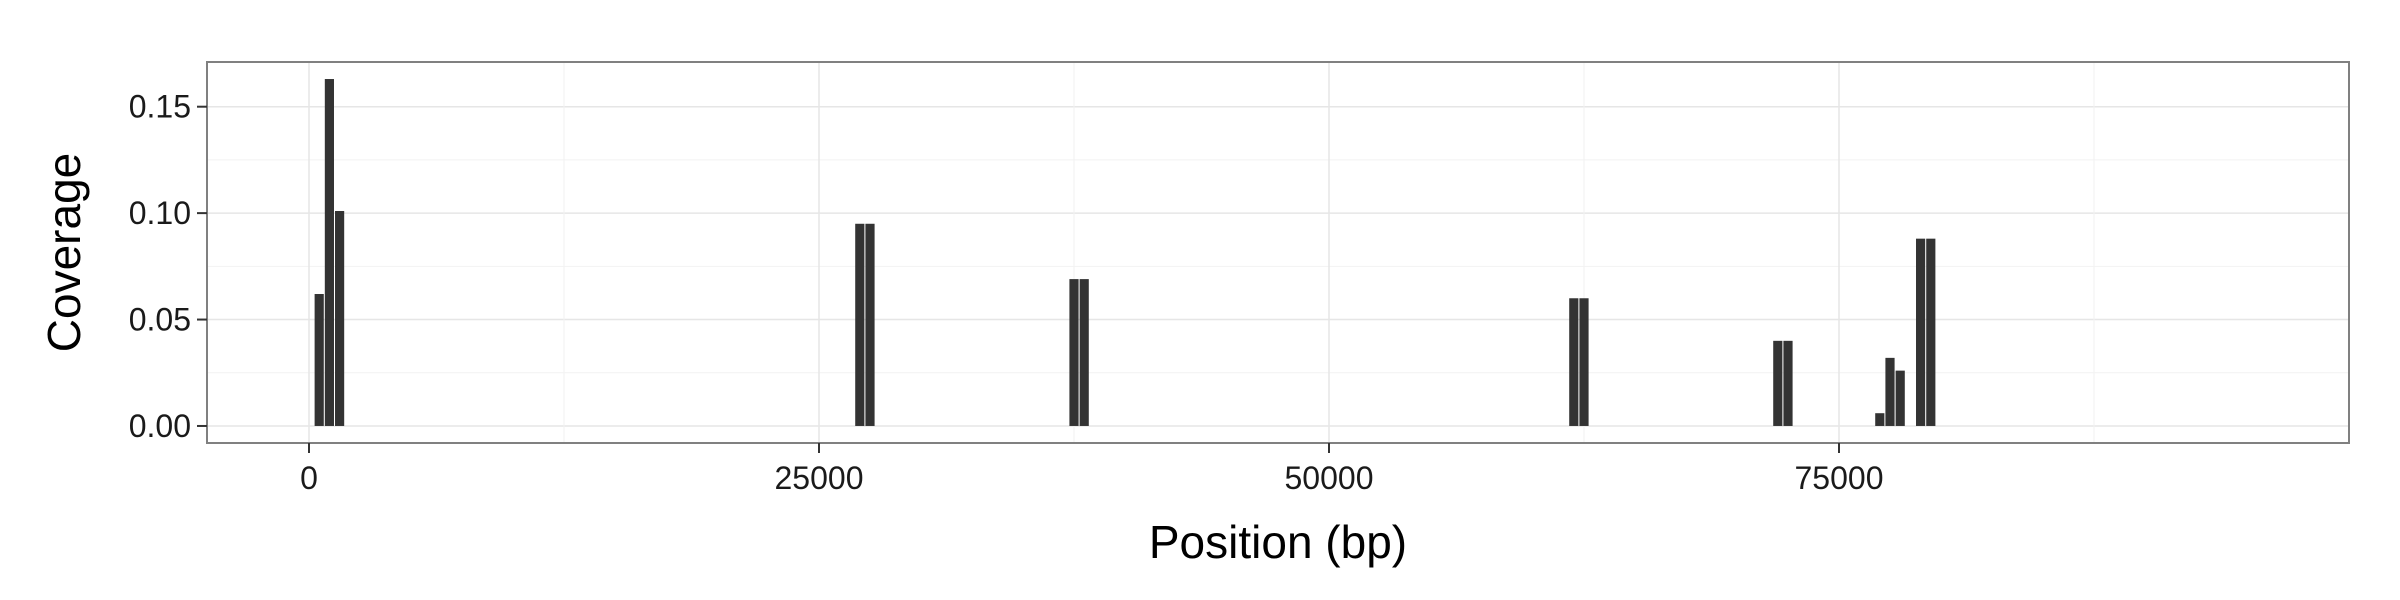 This screenshot has width=2400, height=600. Describe the element at coordinates (160, 426) in the screenshot. I see `y-tick-label: 0.00` at that location.